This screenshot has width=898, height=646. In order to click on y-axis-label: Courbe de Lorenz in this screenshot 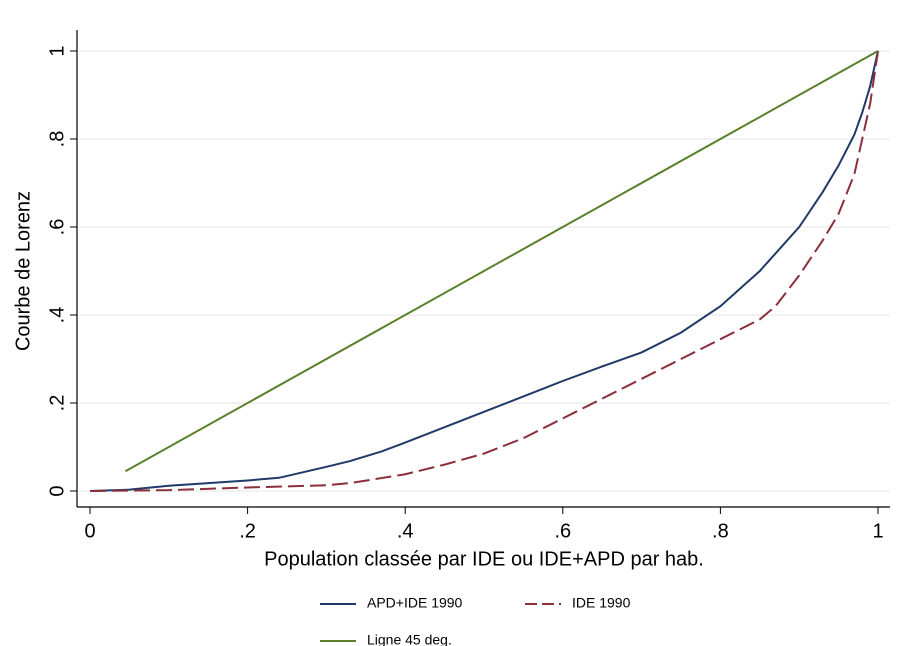, I will do `click(23, 271)`.